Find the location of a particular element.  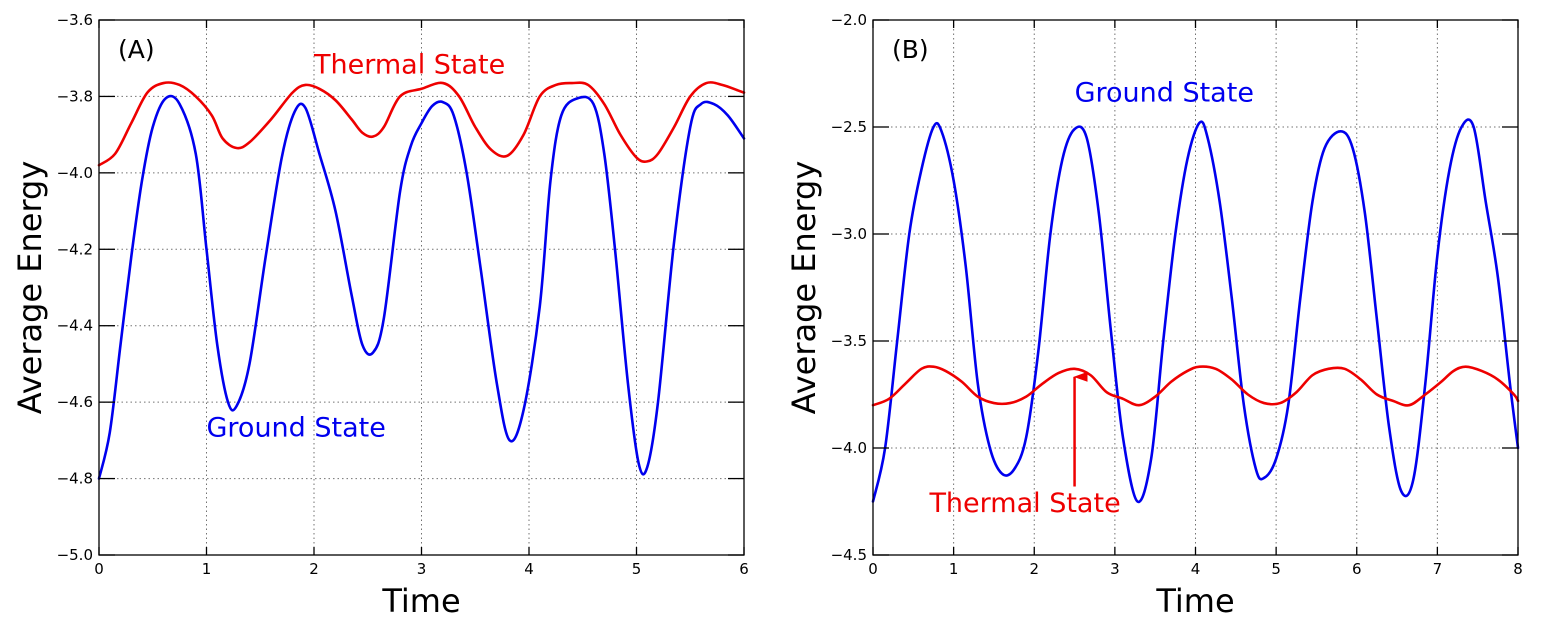

panel-b-y-tick-label-0: −4.5 is located at coordinates (849, 555).